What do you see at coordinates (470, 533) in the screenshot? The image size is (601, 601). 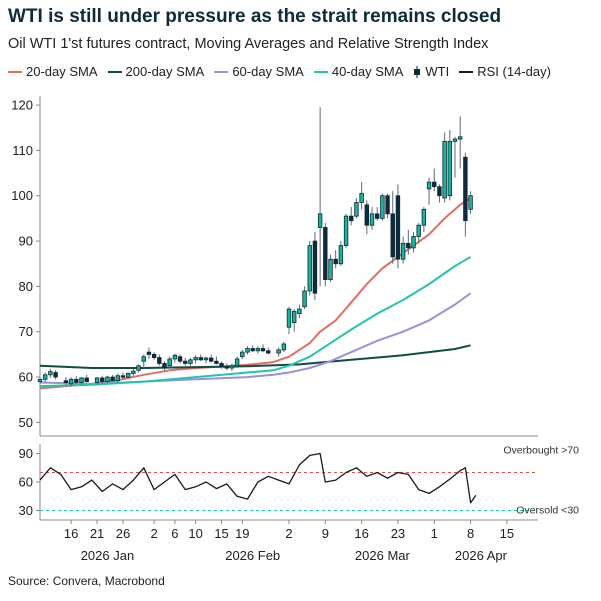 I see `x-tick-label: 8` at bounding box center [470, 533].